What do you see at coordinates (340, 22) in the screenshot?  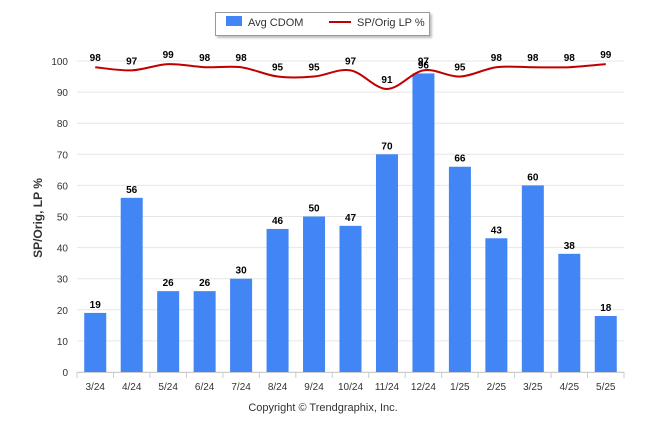 I see `legend-swatch-line` at bounding box center [340, 22].